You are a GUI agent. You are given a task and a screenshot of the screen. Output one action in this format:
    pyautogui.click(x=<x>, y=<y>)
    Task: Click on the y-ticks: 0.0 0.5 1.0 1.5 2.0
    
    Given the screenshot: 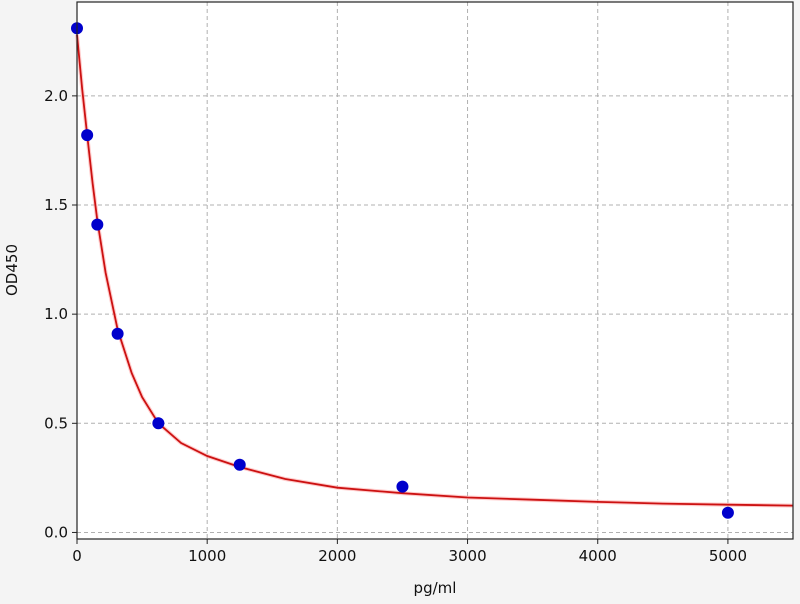 What is the action you would take?
    pyautogui.click(x=60, y=314)
    